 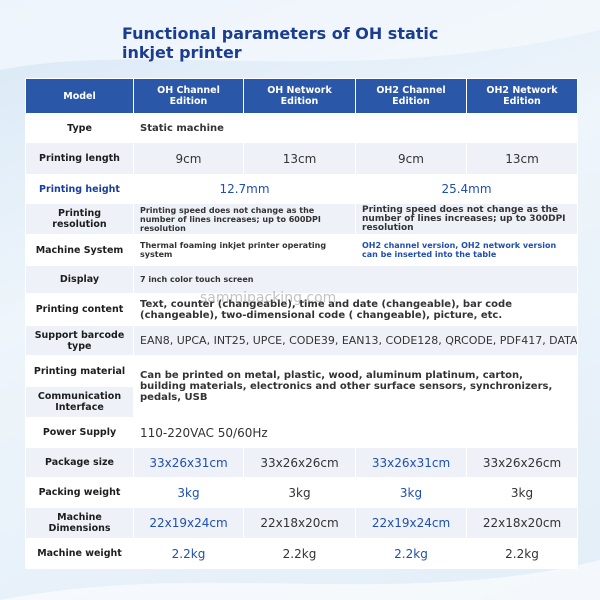 I want to click on table-row: Power Supply 110-220VAC 50/60Hz, so click(x=301, y=432).